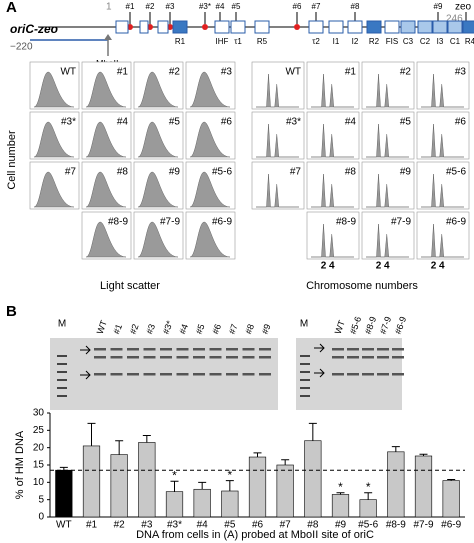  I want to click on x-tick-label: #3*, so click(174, 525).